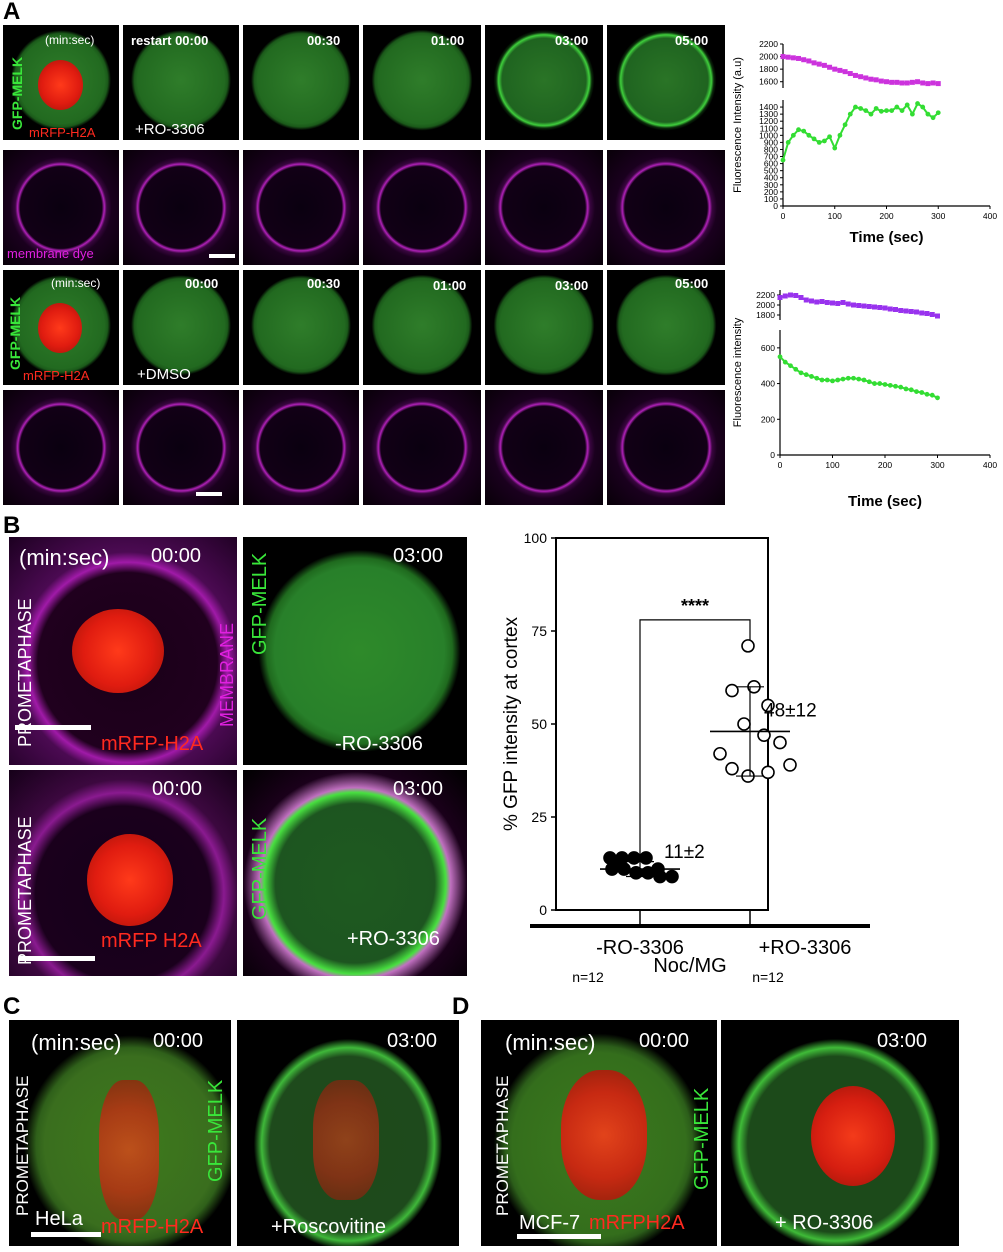  Describe the element at coordinates (902, 1041) in the screenshot. I see `d-time-1: 03:00` at that location.